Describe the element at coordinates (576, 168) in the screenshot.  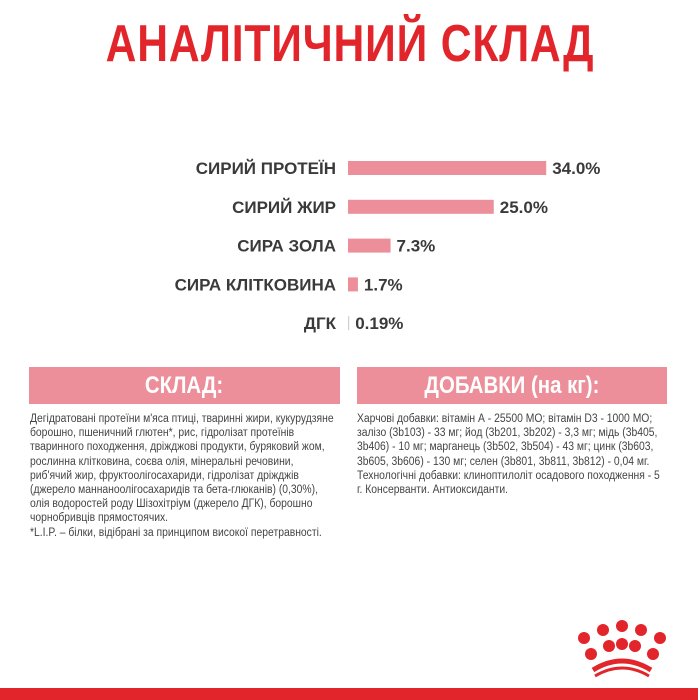
I see `data-label: 34.0%` at that location.